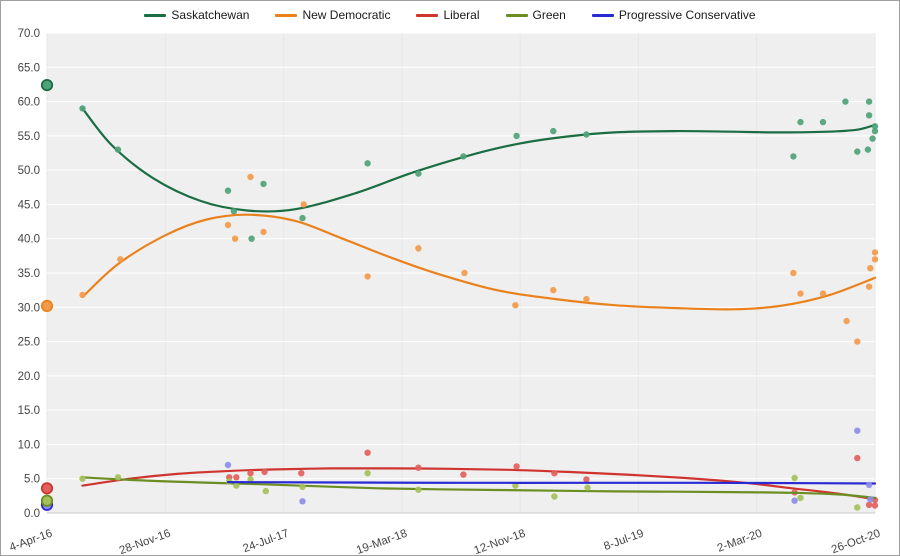  I want to click on legend-item-saskatchewan: Saskatchewan, so click(196, 15).